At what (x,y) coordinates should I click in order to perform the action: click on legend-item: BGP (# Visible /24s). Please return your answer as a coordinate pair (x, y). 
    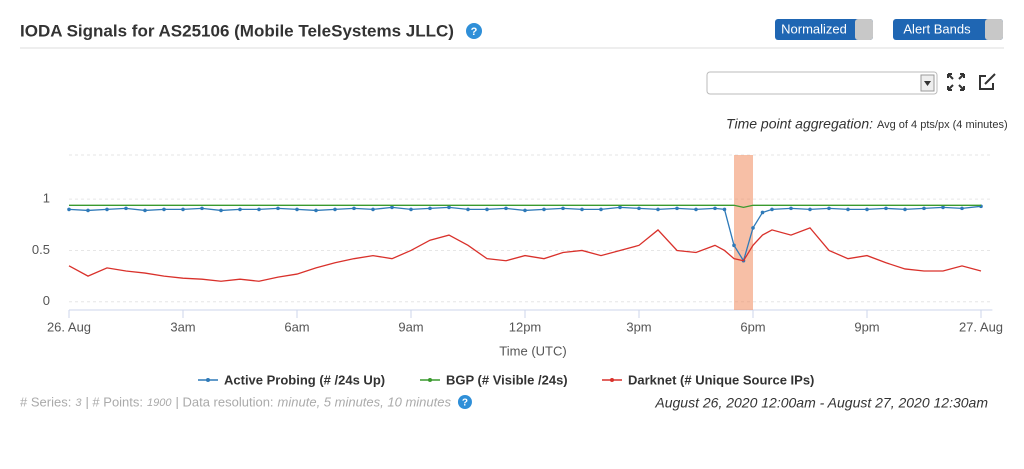
    Looking at the image, I should click on (494, 379).